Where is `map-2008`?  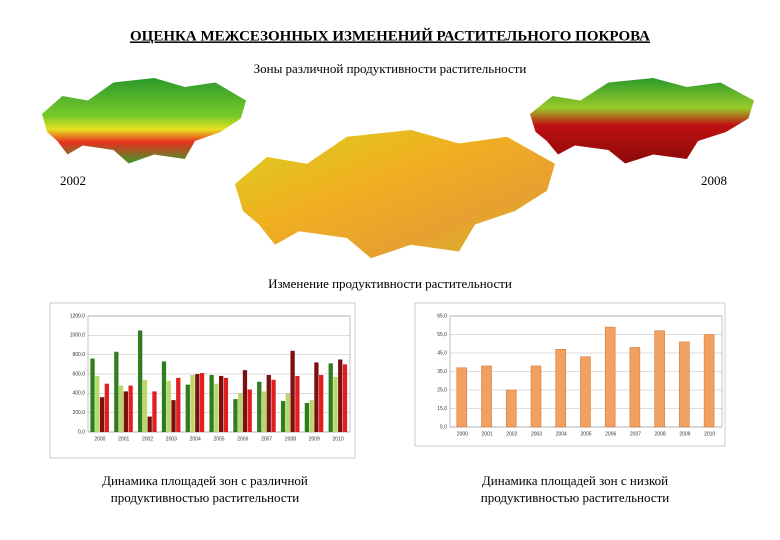
map-2008 is located at coordinates (642, 121).